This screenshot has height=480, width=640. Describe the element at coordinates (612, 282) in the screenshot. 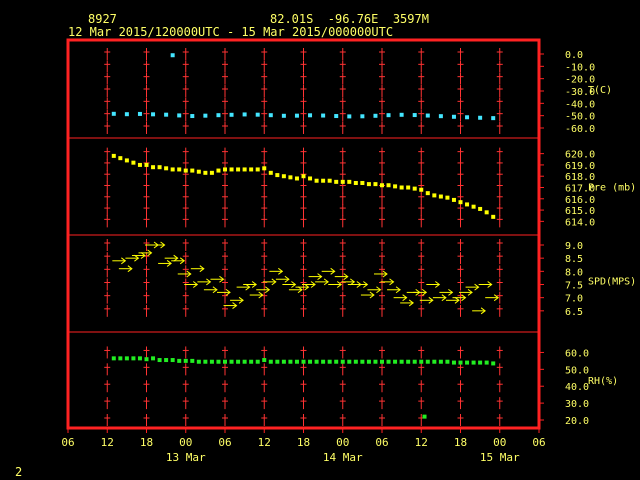

I see `panel-label-wind: SPD(MPS)` at that location.